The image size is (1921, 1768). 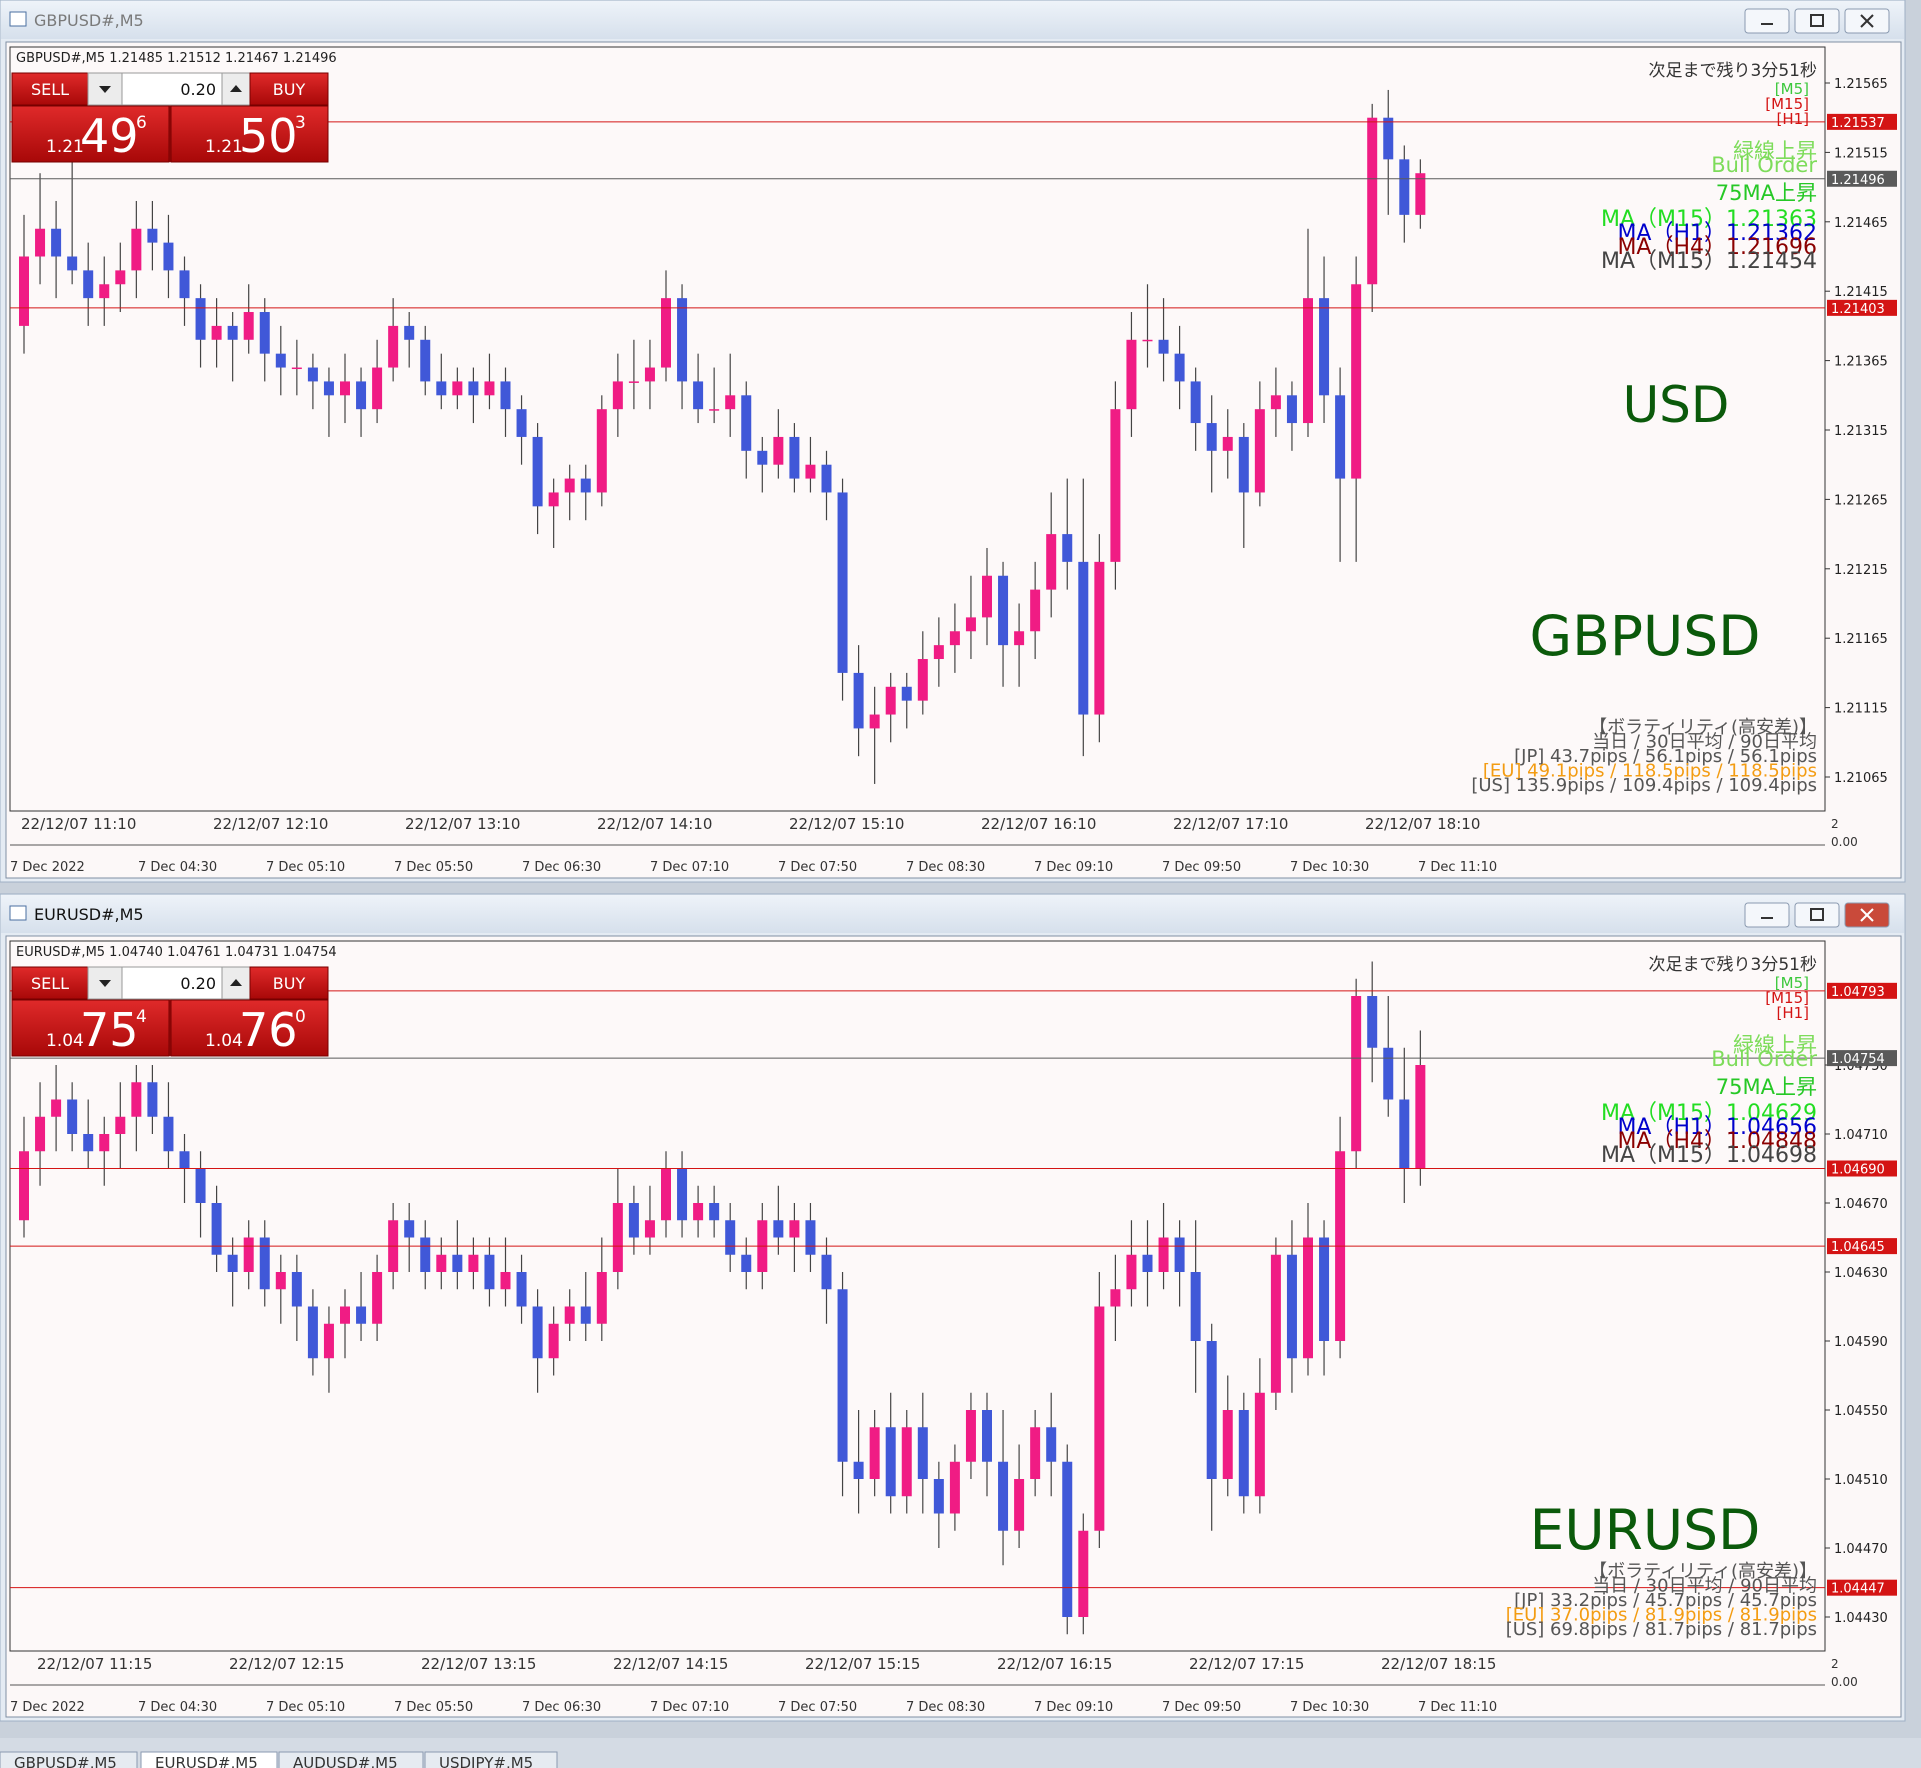 What do you see at coordinates (305, 1707) in the screenshot?
I see `date-label: 7 Dec 05:10` at bounding box center [305, 1707].